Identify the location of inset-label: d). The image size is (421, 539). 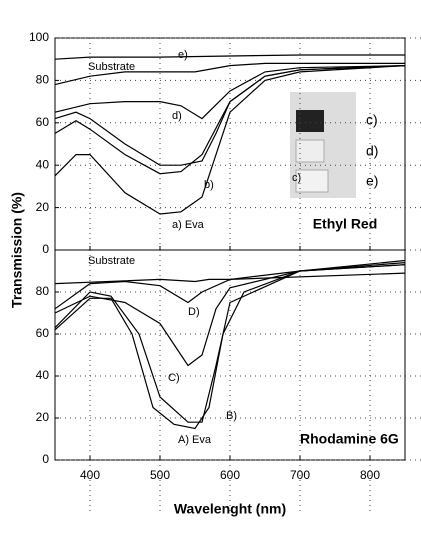
(372, 151).